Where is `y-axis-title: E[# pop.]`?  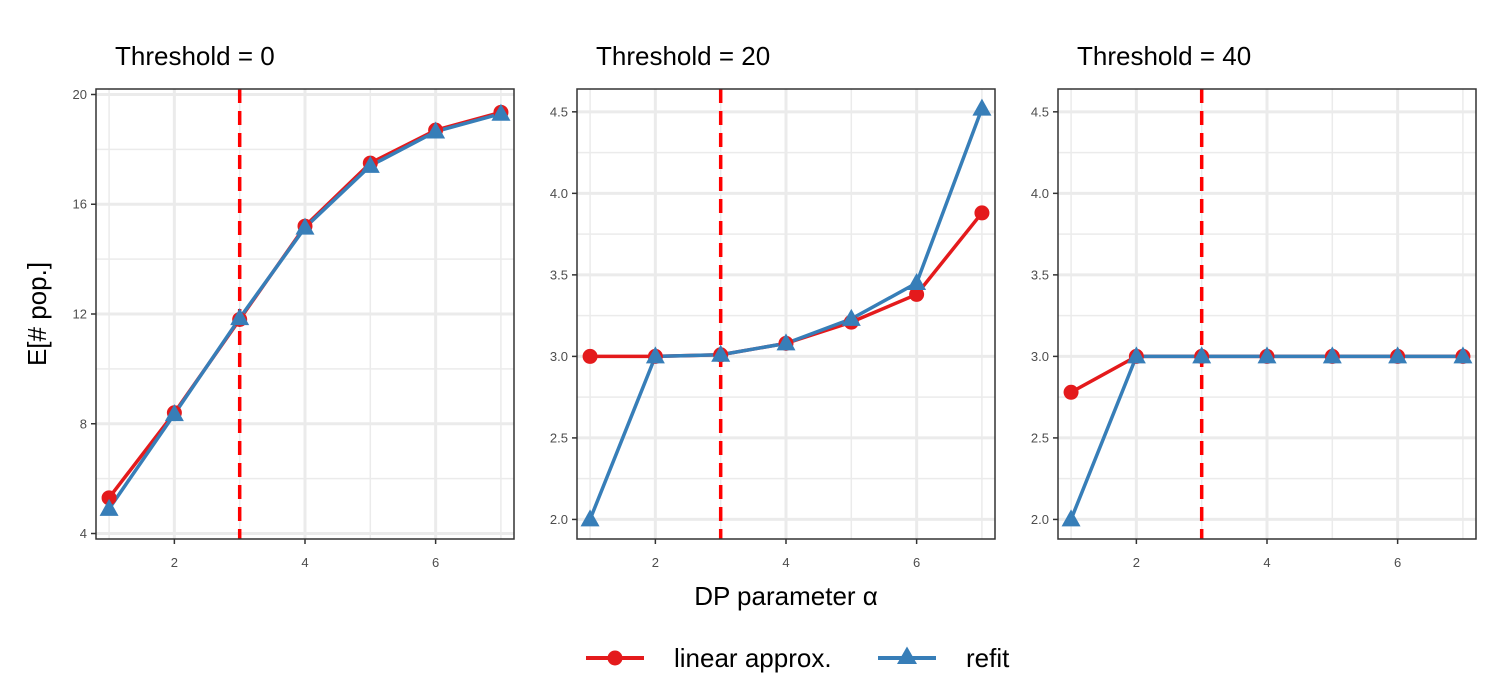 y-axis-title: E[# pop.] is located at coordinates (37, 314).